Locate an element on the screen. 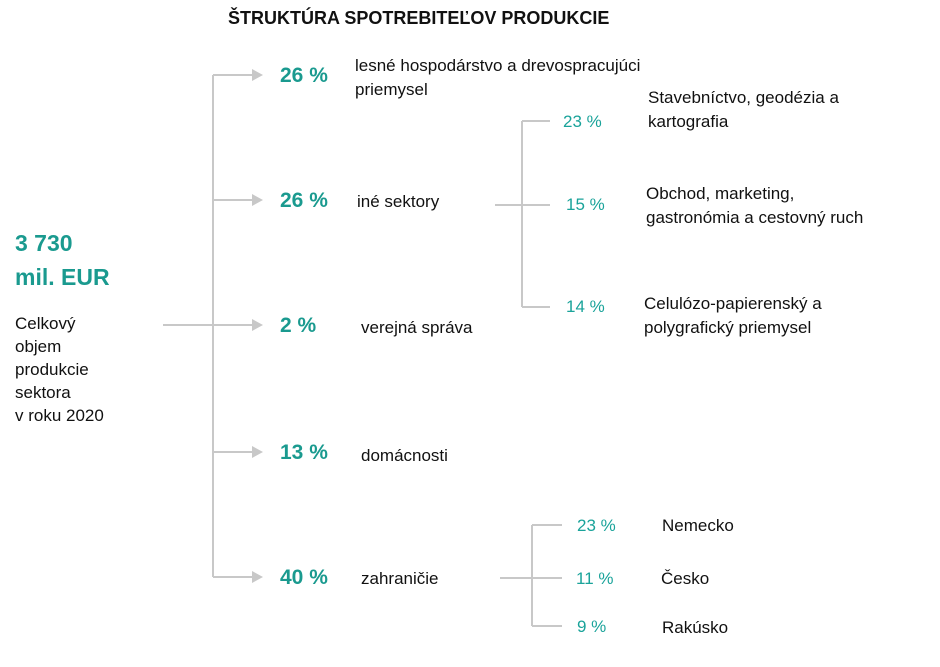  branch-label: iné sektory is located at coordinates (398, 201).